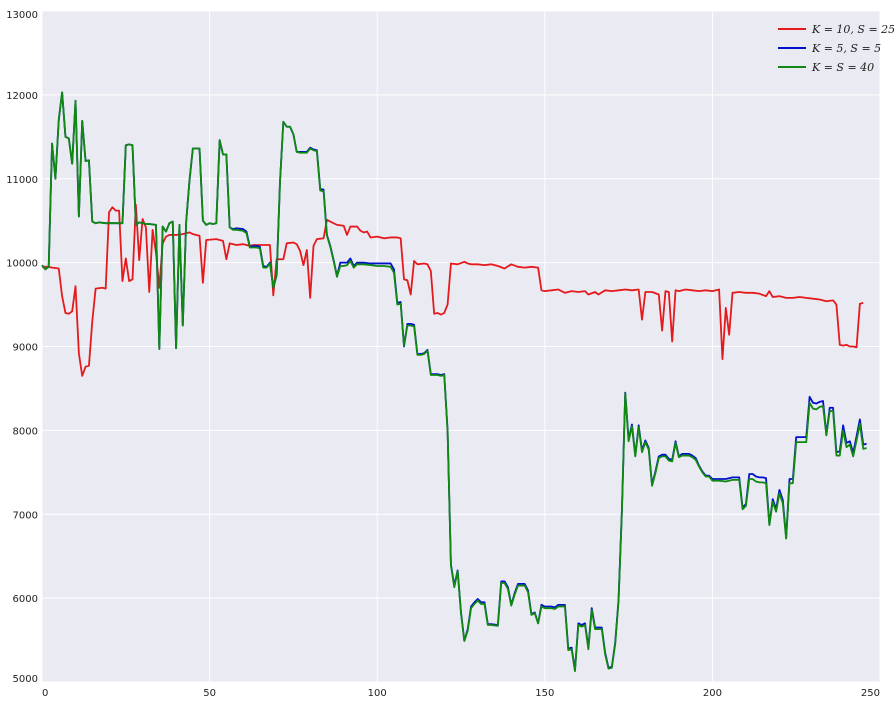 This screenshot has width=894, height=706. I want to click on y-tick-label: 8000, so click(25, 431).